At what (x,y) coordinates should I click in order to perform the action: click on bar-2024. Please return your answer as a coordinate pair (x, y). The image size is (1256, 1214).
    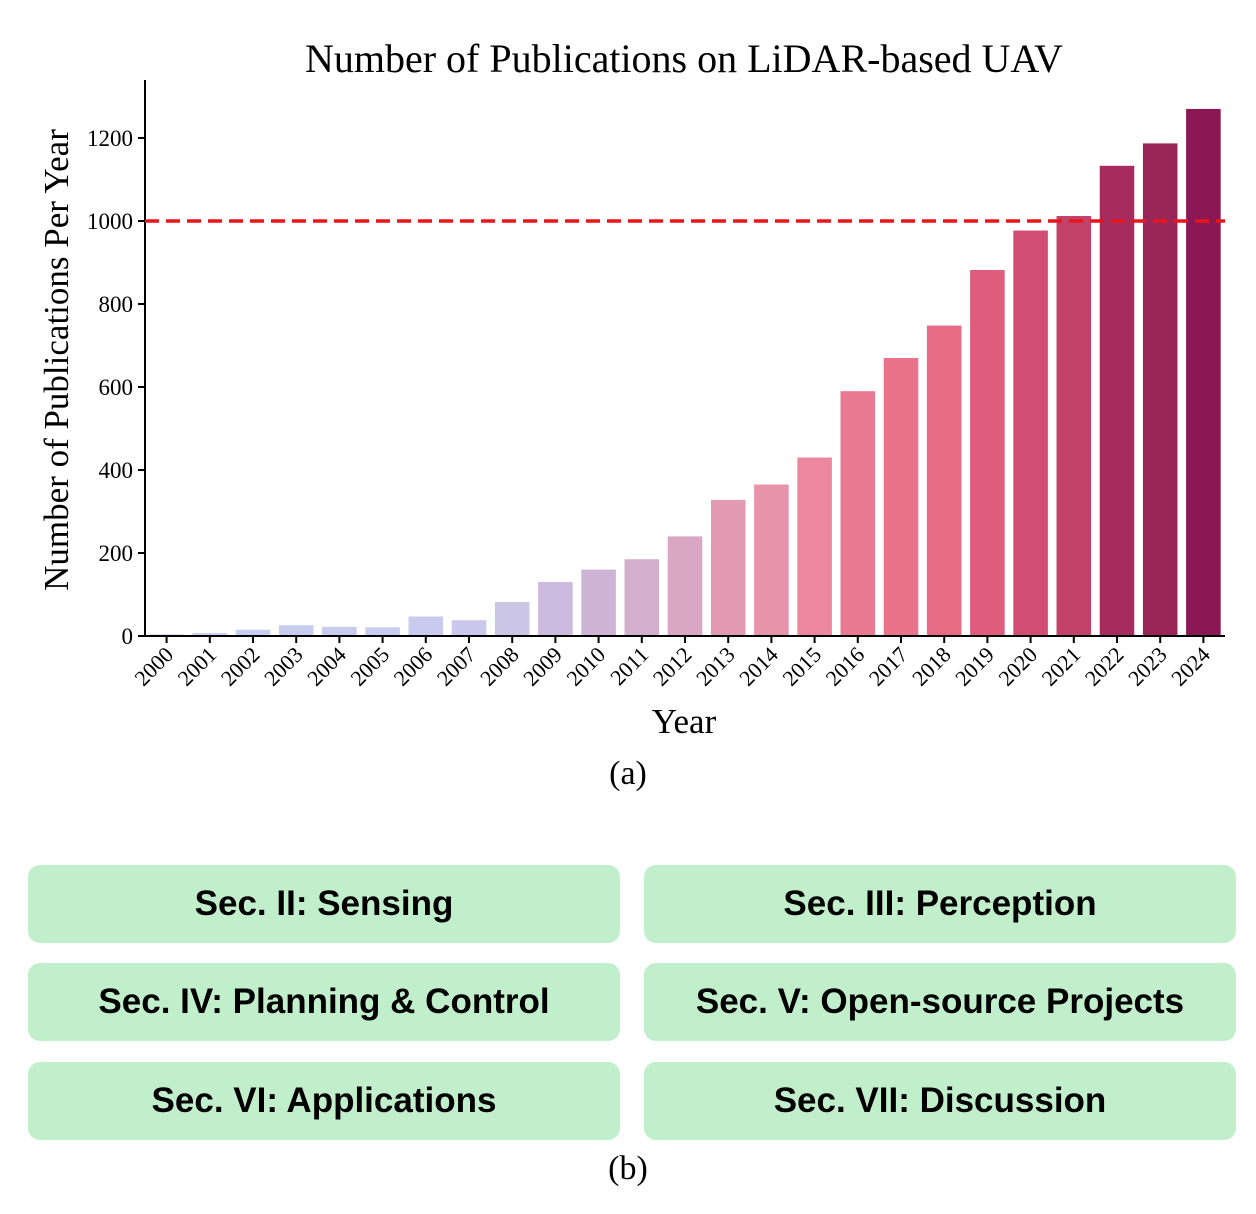
    Looking at the image, I should click on (1203, 372).